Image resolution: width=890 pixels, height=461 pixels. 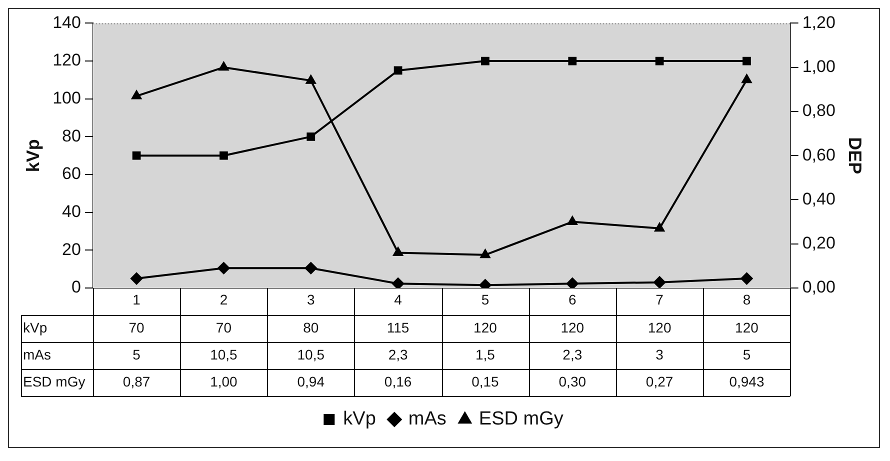 I want to click on y2-tick-label: 1,00, so click(x=819, y=66).